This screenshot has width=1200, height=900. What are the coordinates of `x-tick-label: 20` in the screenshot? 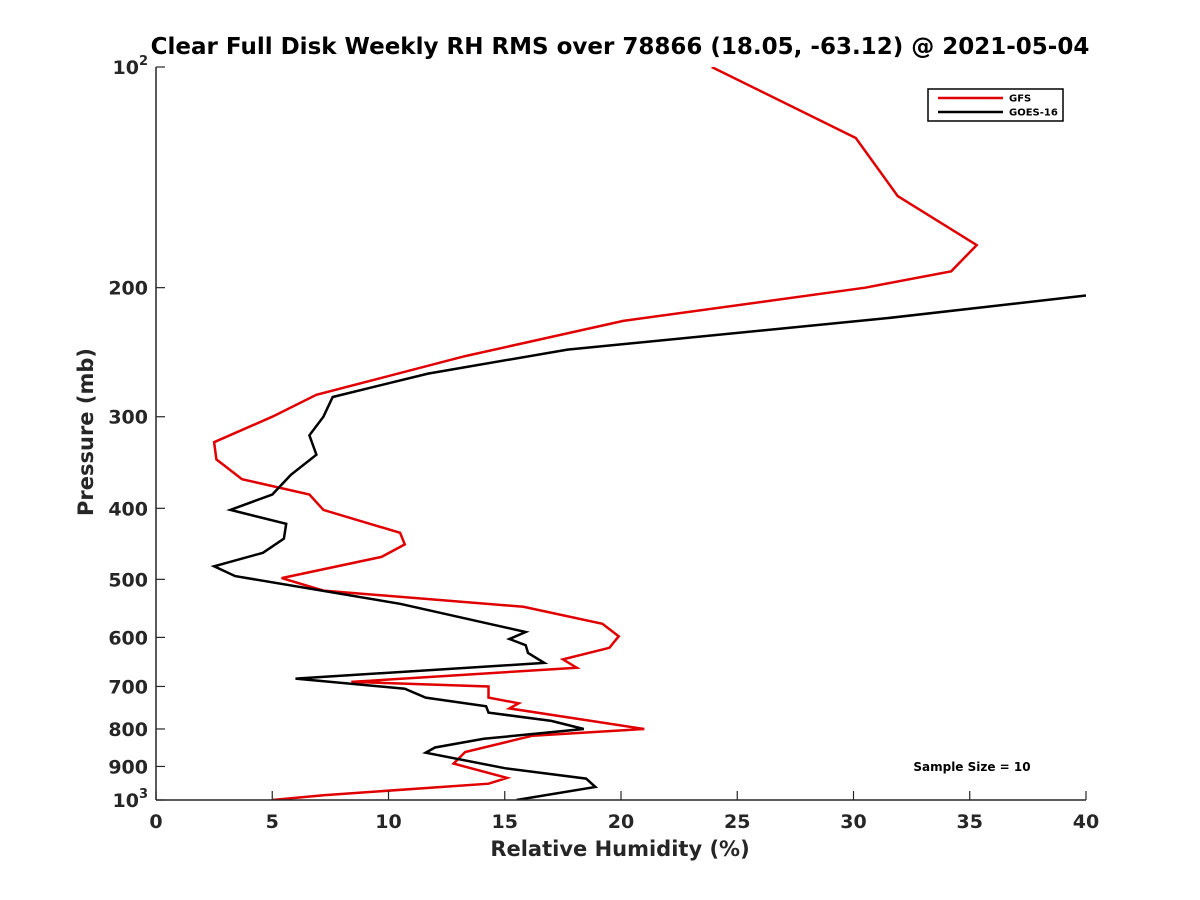 It's located at (621, 822).